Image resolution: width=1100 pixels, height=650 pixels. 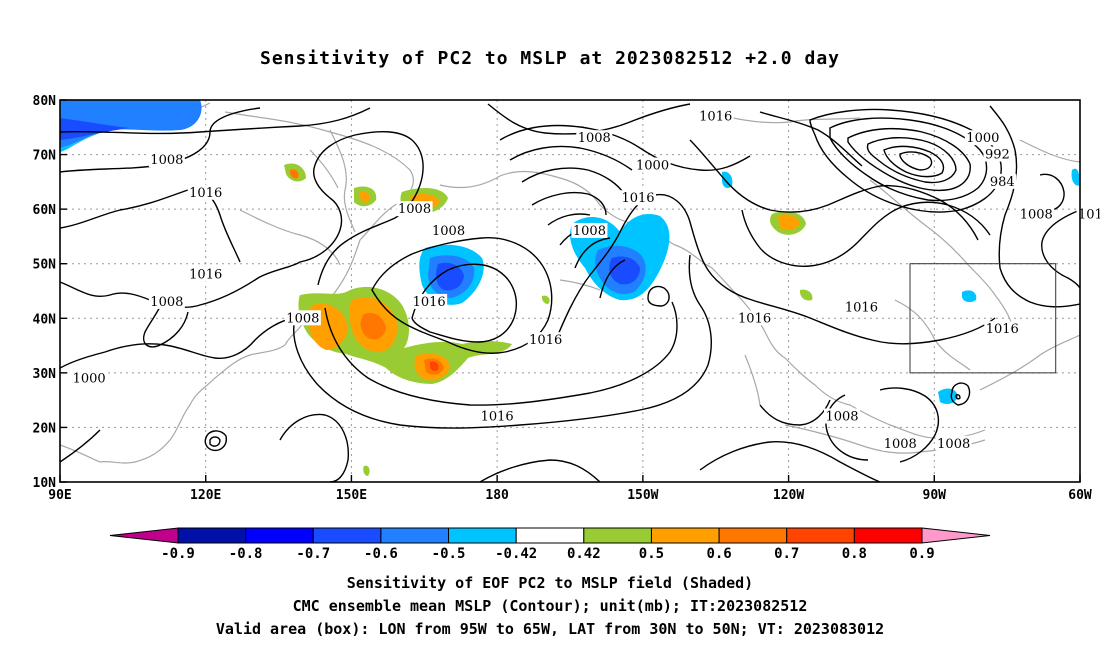 I want to click on contour-label: 992, so click(x=997, y=155).